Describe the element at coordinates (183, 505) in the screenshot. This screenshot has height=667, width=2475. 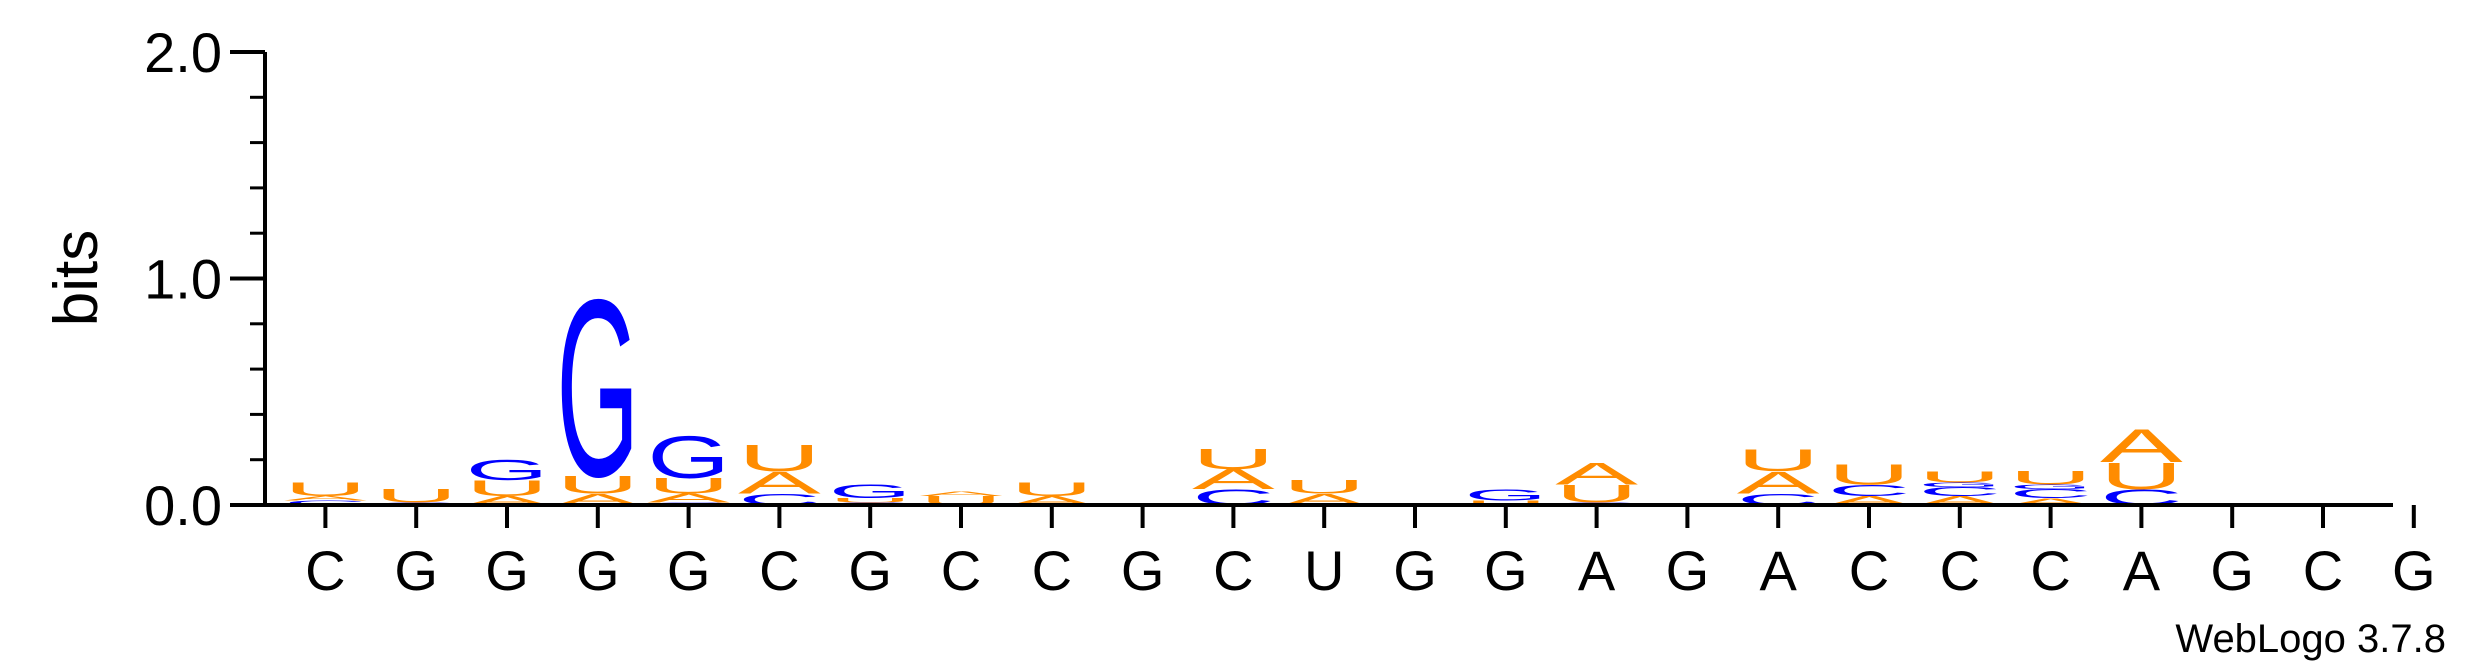
I see `y-tick-label: 0.0` at that location.